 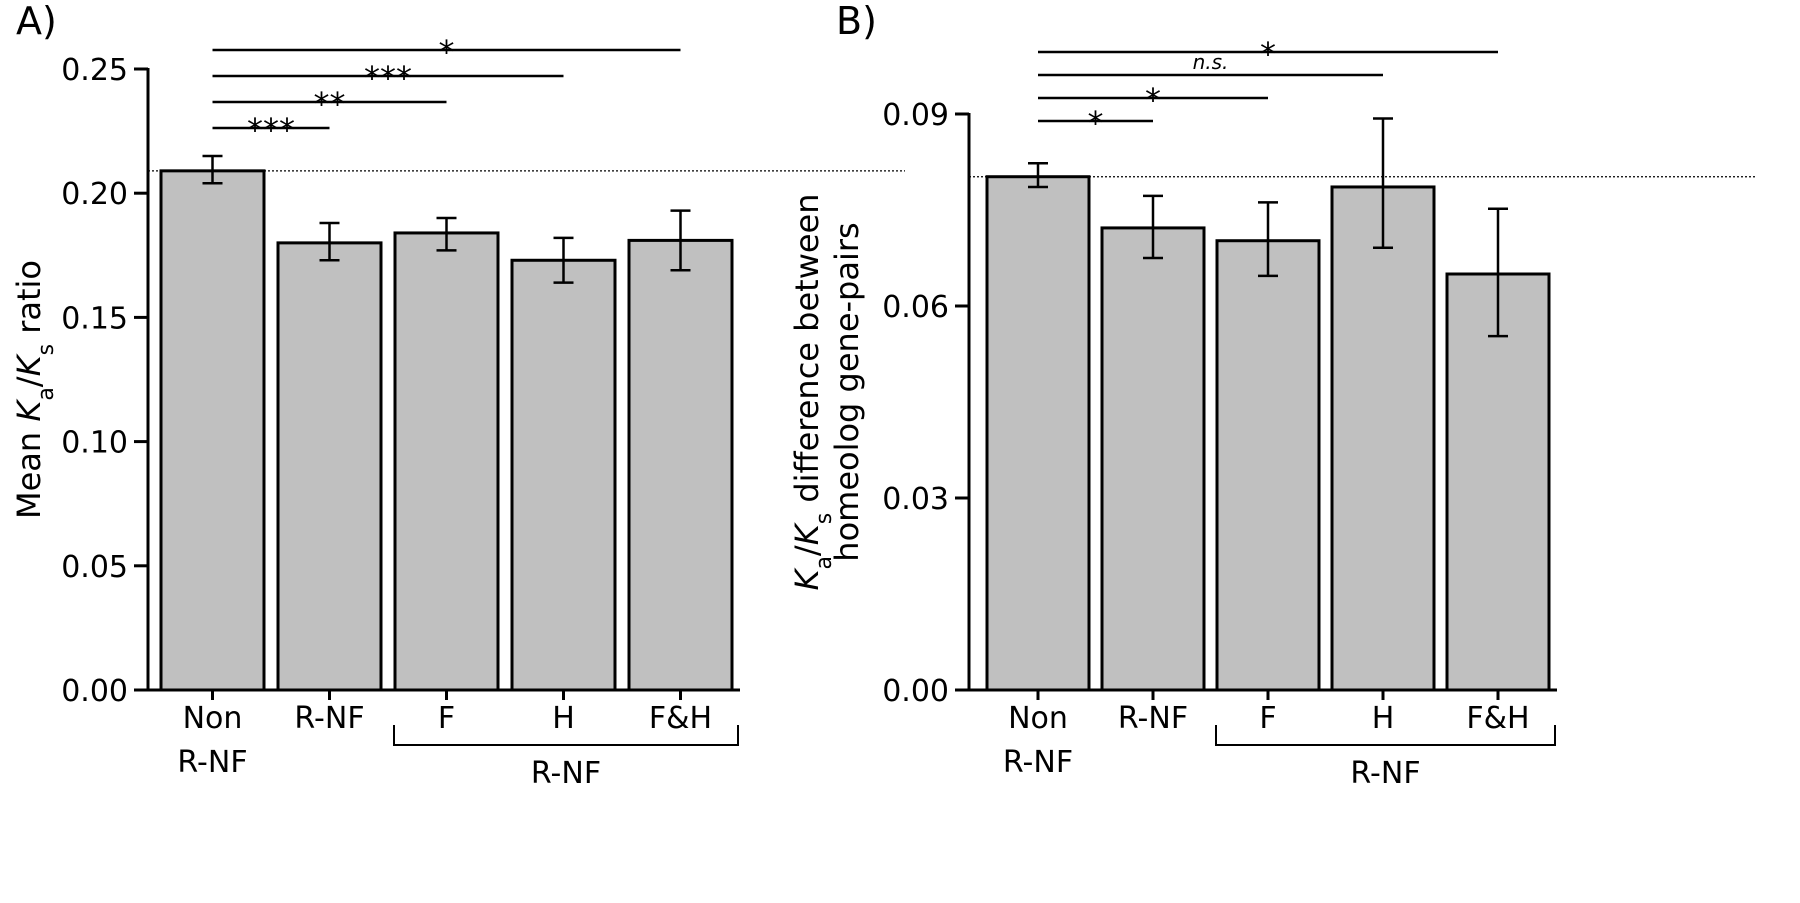 What do you see at coordinates (330, 104) in the screenshot?
I see `significance-label-2: **` at bounding box center [330, 104].